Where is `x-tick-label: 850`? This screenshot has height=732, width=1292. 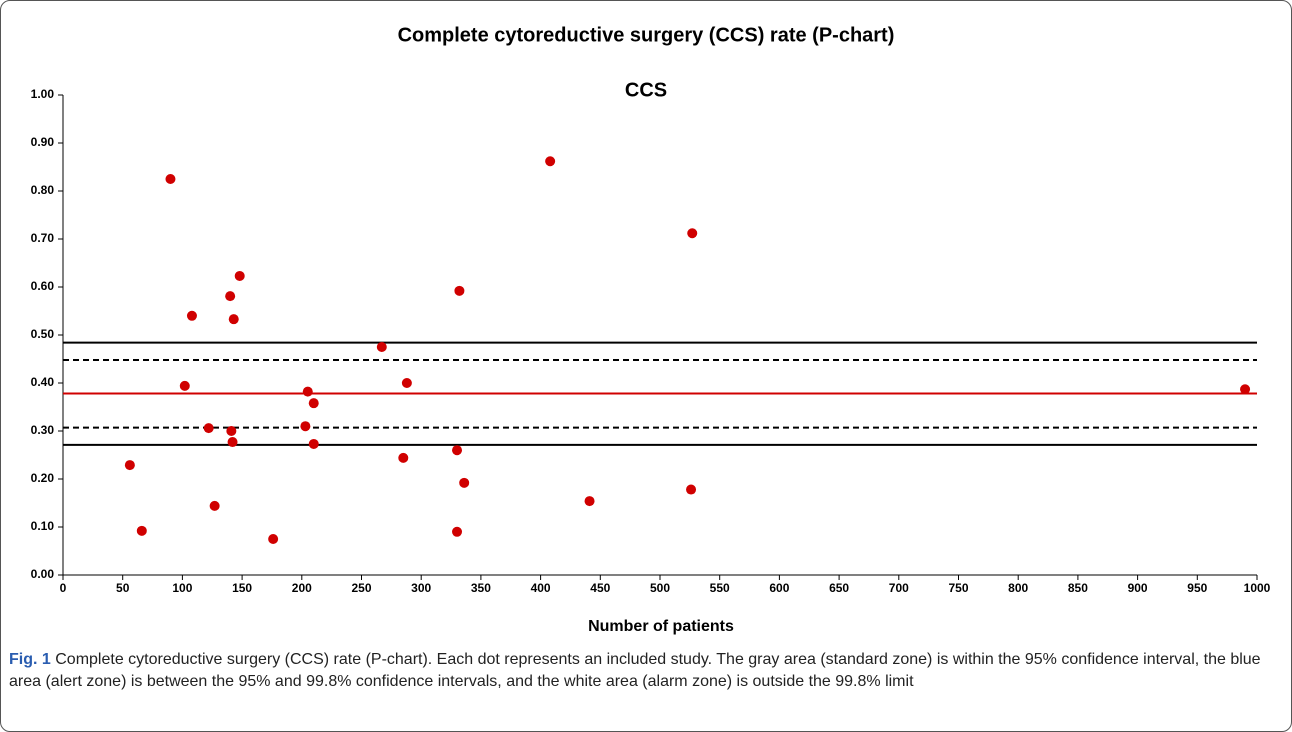
x-tick-label: 850 is located at coordinates (1078, 588).